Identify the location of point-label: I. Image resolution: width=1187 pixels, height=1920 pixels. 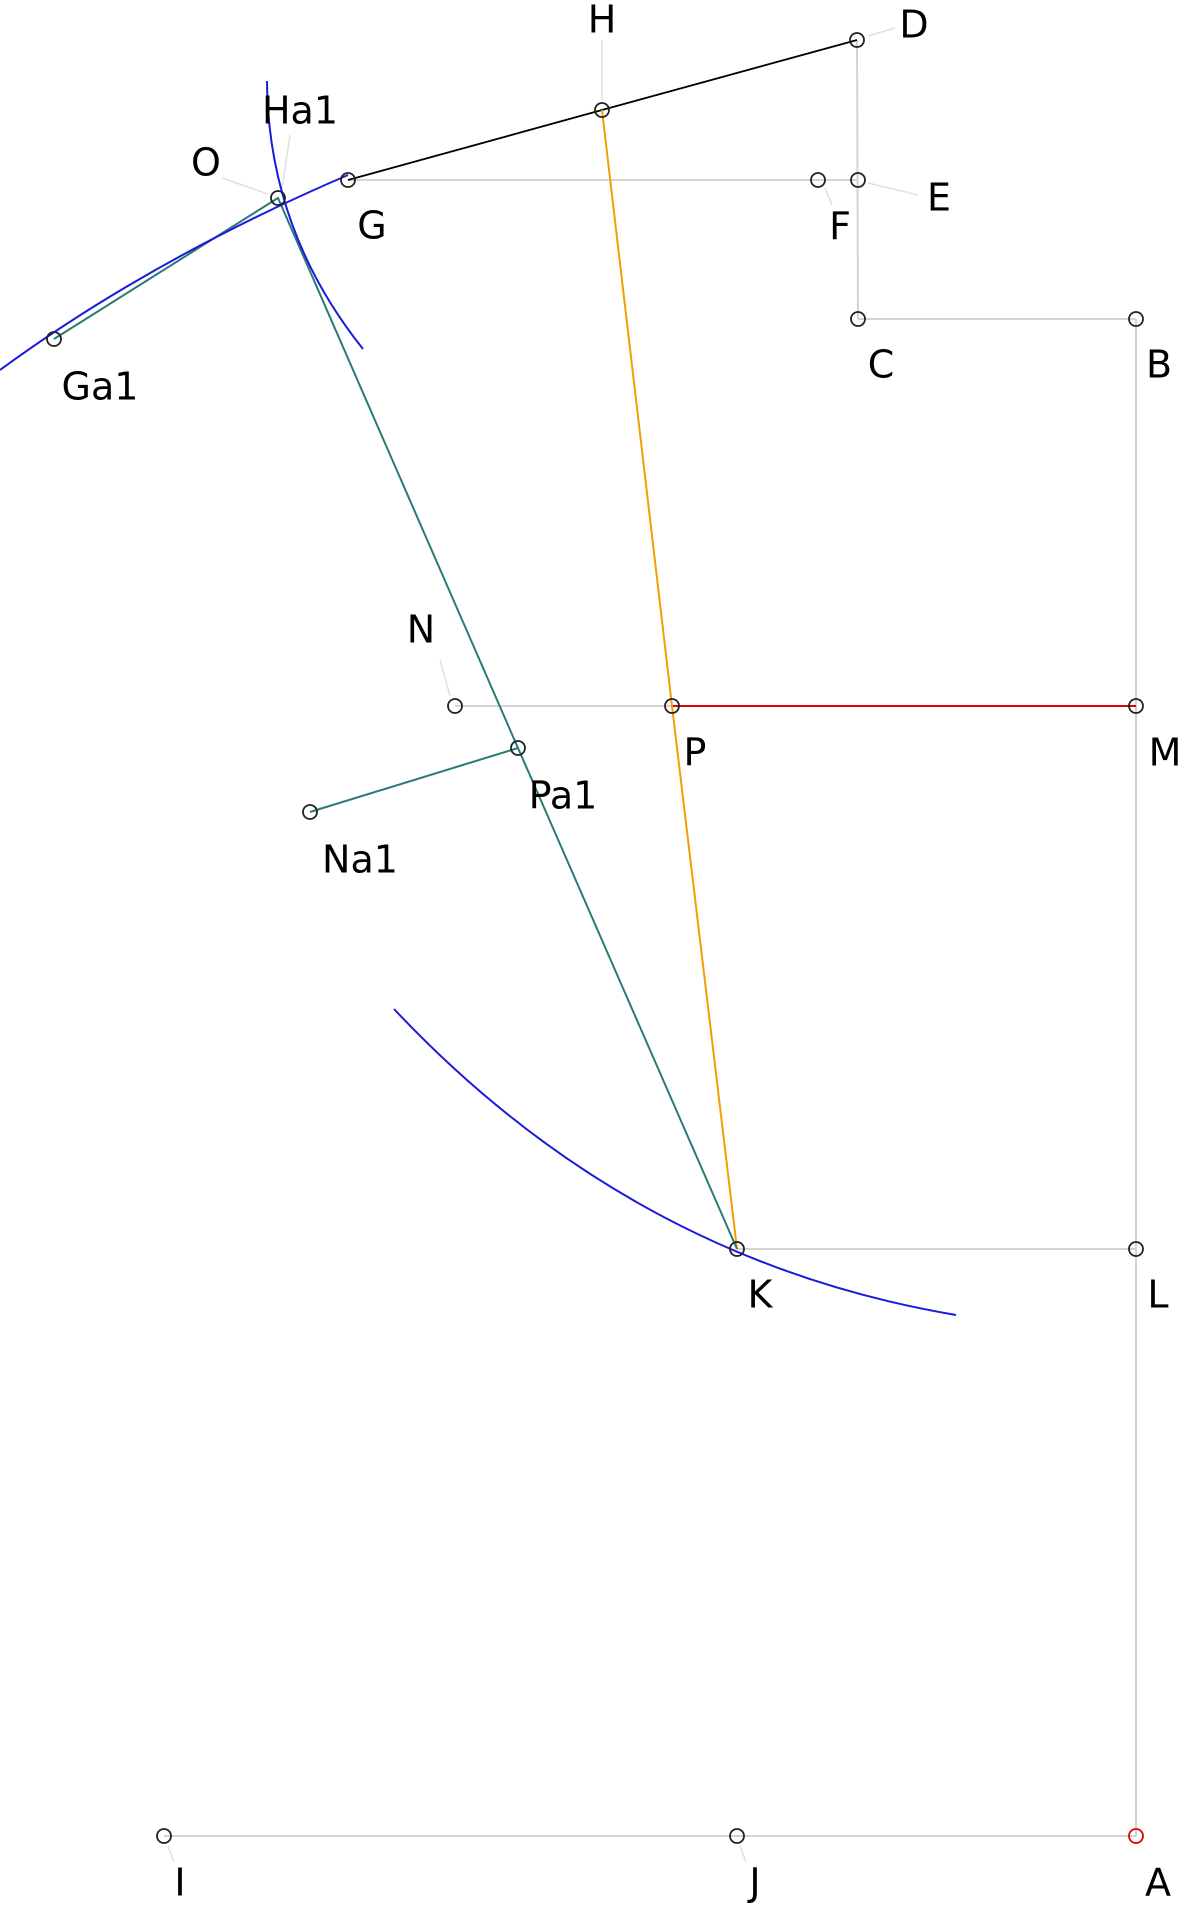
(179, 1883).